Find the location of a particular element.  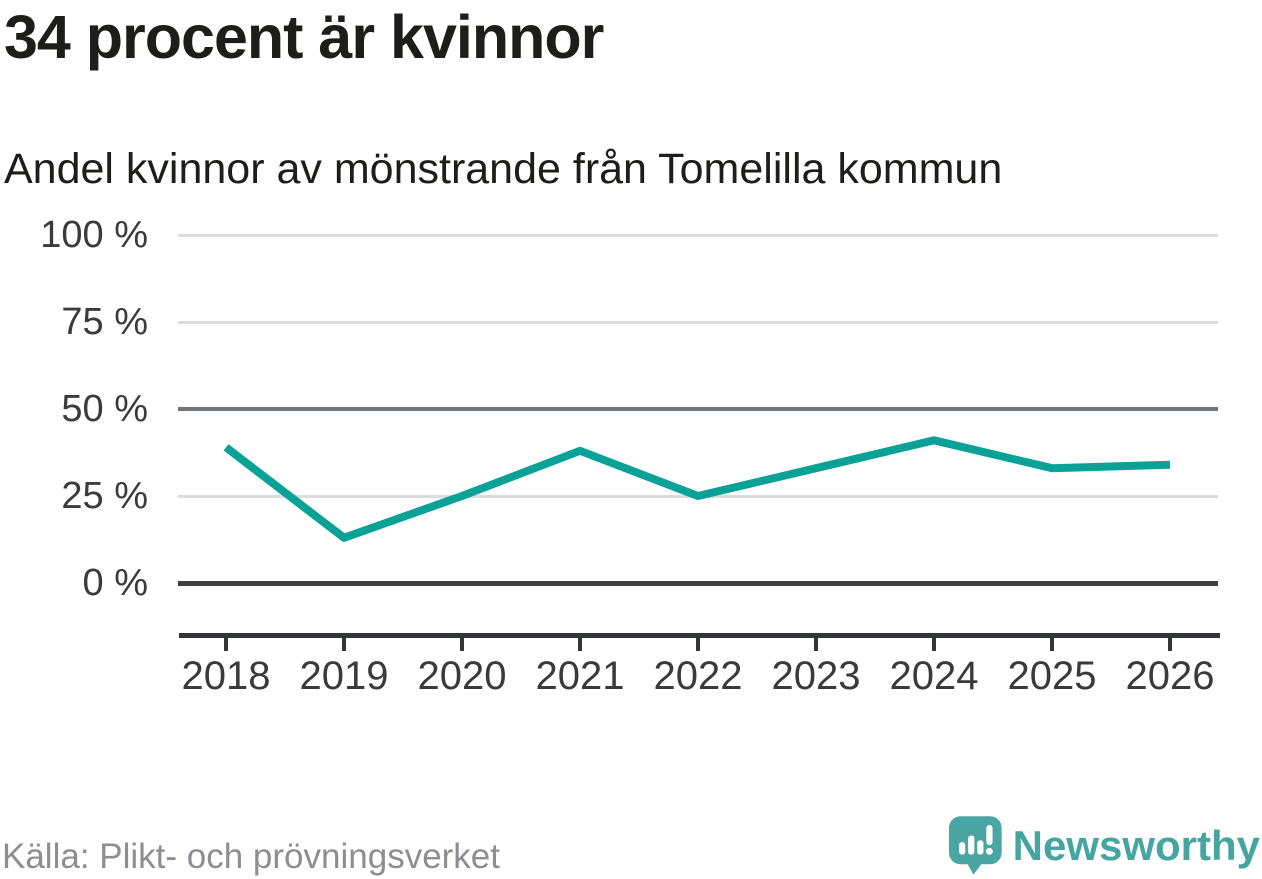

newsworthy-wordmark: Newsworthy is located at coordinates (1136, 845).